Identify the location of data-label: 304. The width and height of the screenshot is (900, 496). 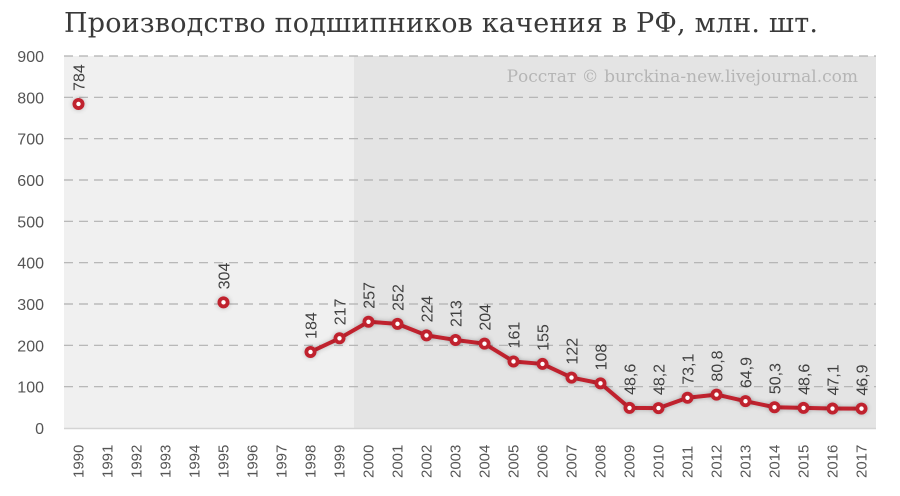
(225, 276).